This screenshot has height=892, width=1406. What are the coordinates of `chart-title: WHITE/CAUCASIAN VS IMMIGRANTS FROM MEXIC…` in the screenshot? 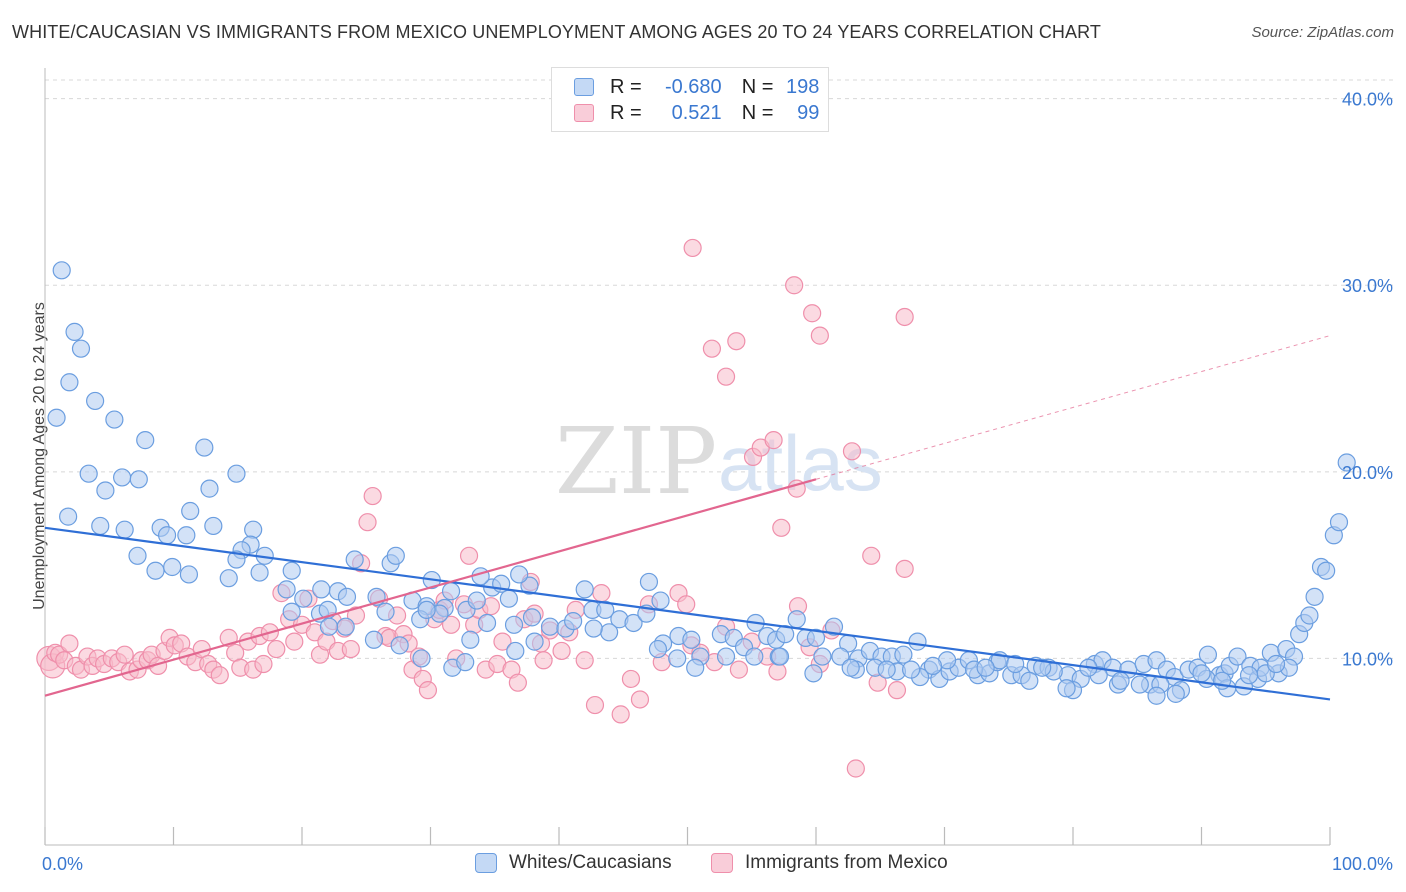 It's located at (556, 32).